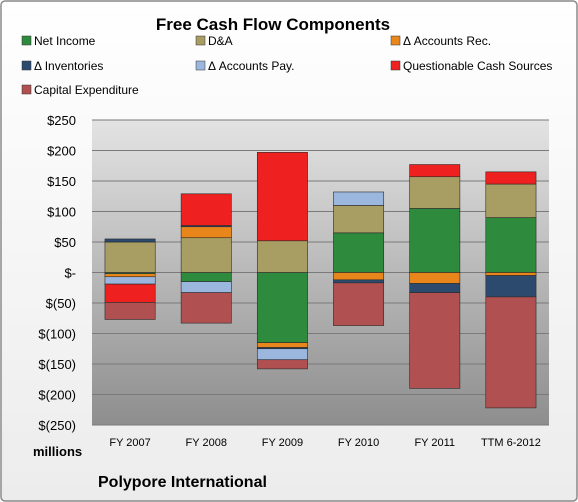 This screenshot has width=578, height=502. Describe the element at coordinates (251, 66) in the screenshot. I see `legend-label: Δ Accounts Pay.` at that location.